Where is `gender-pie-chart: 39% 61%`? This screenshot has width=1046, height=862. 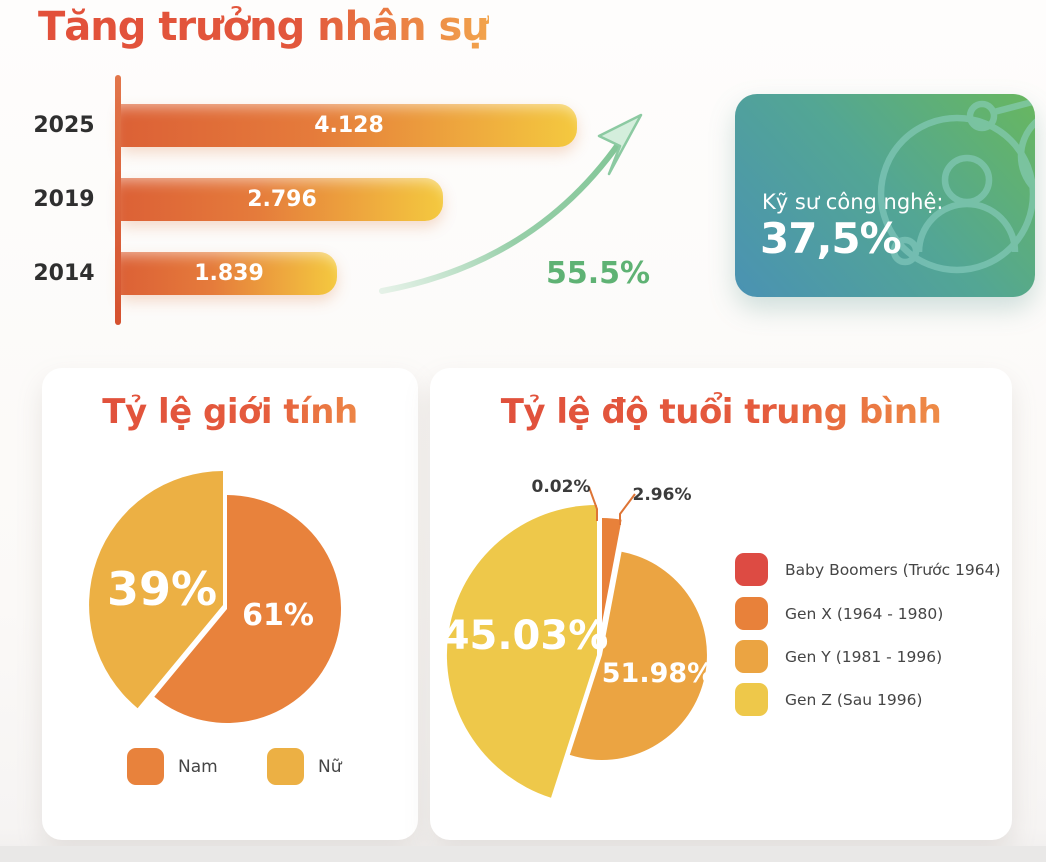 gender-pie-chart: 39% 61% is located at coordinates (215, 597).